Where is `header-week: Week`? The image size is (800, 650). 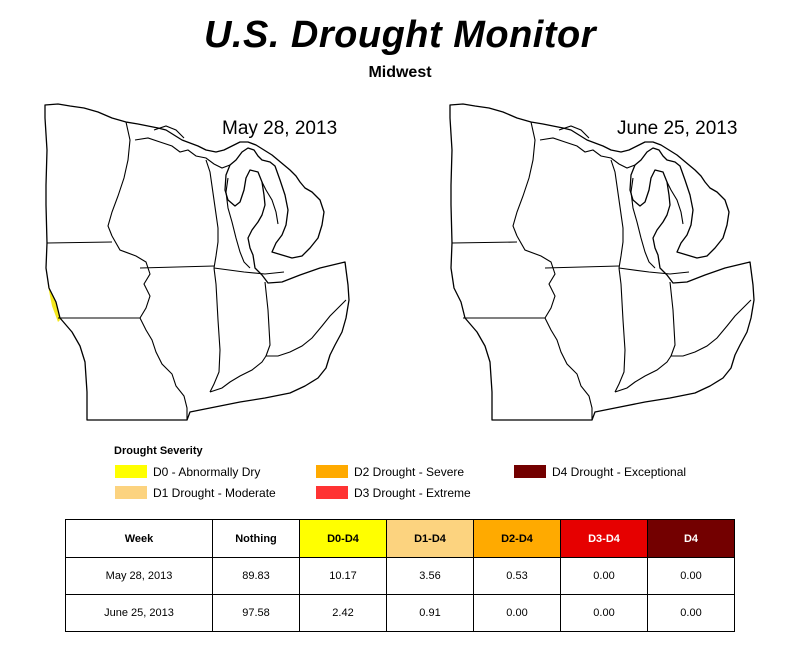 header-week: Week is located at coordinates (139, 538).